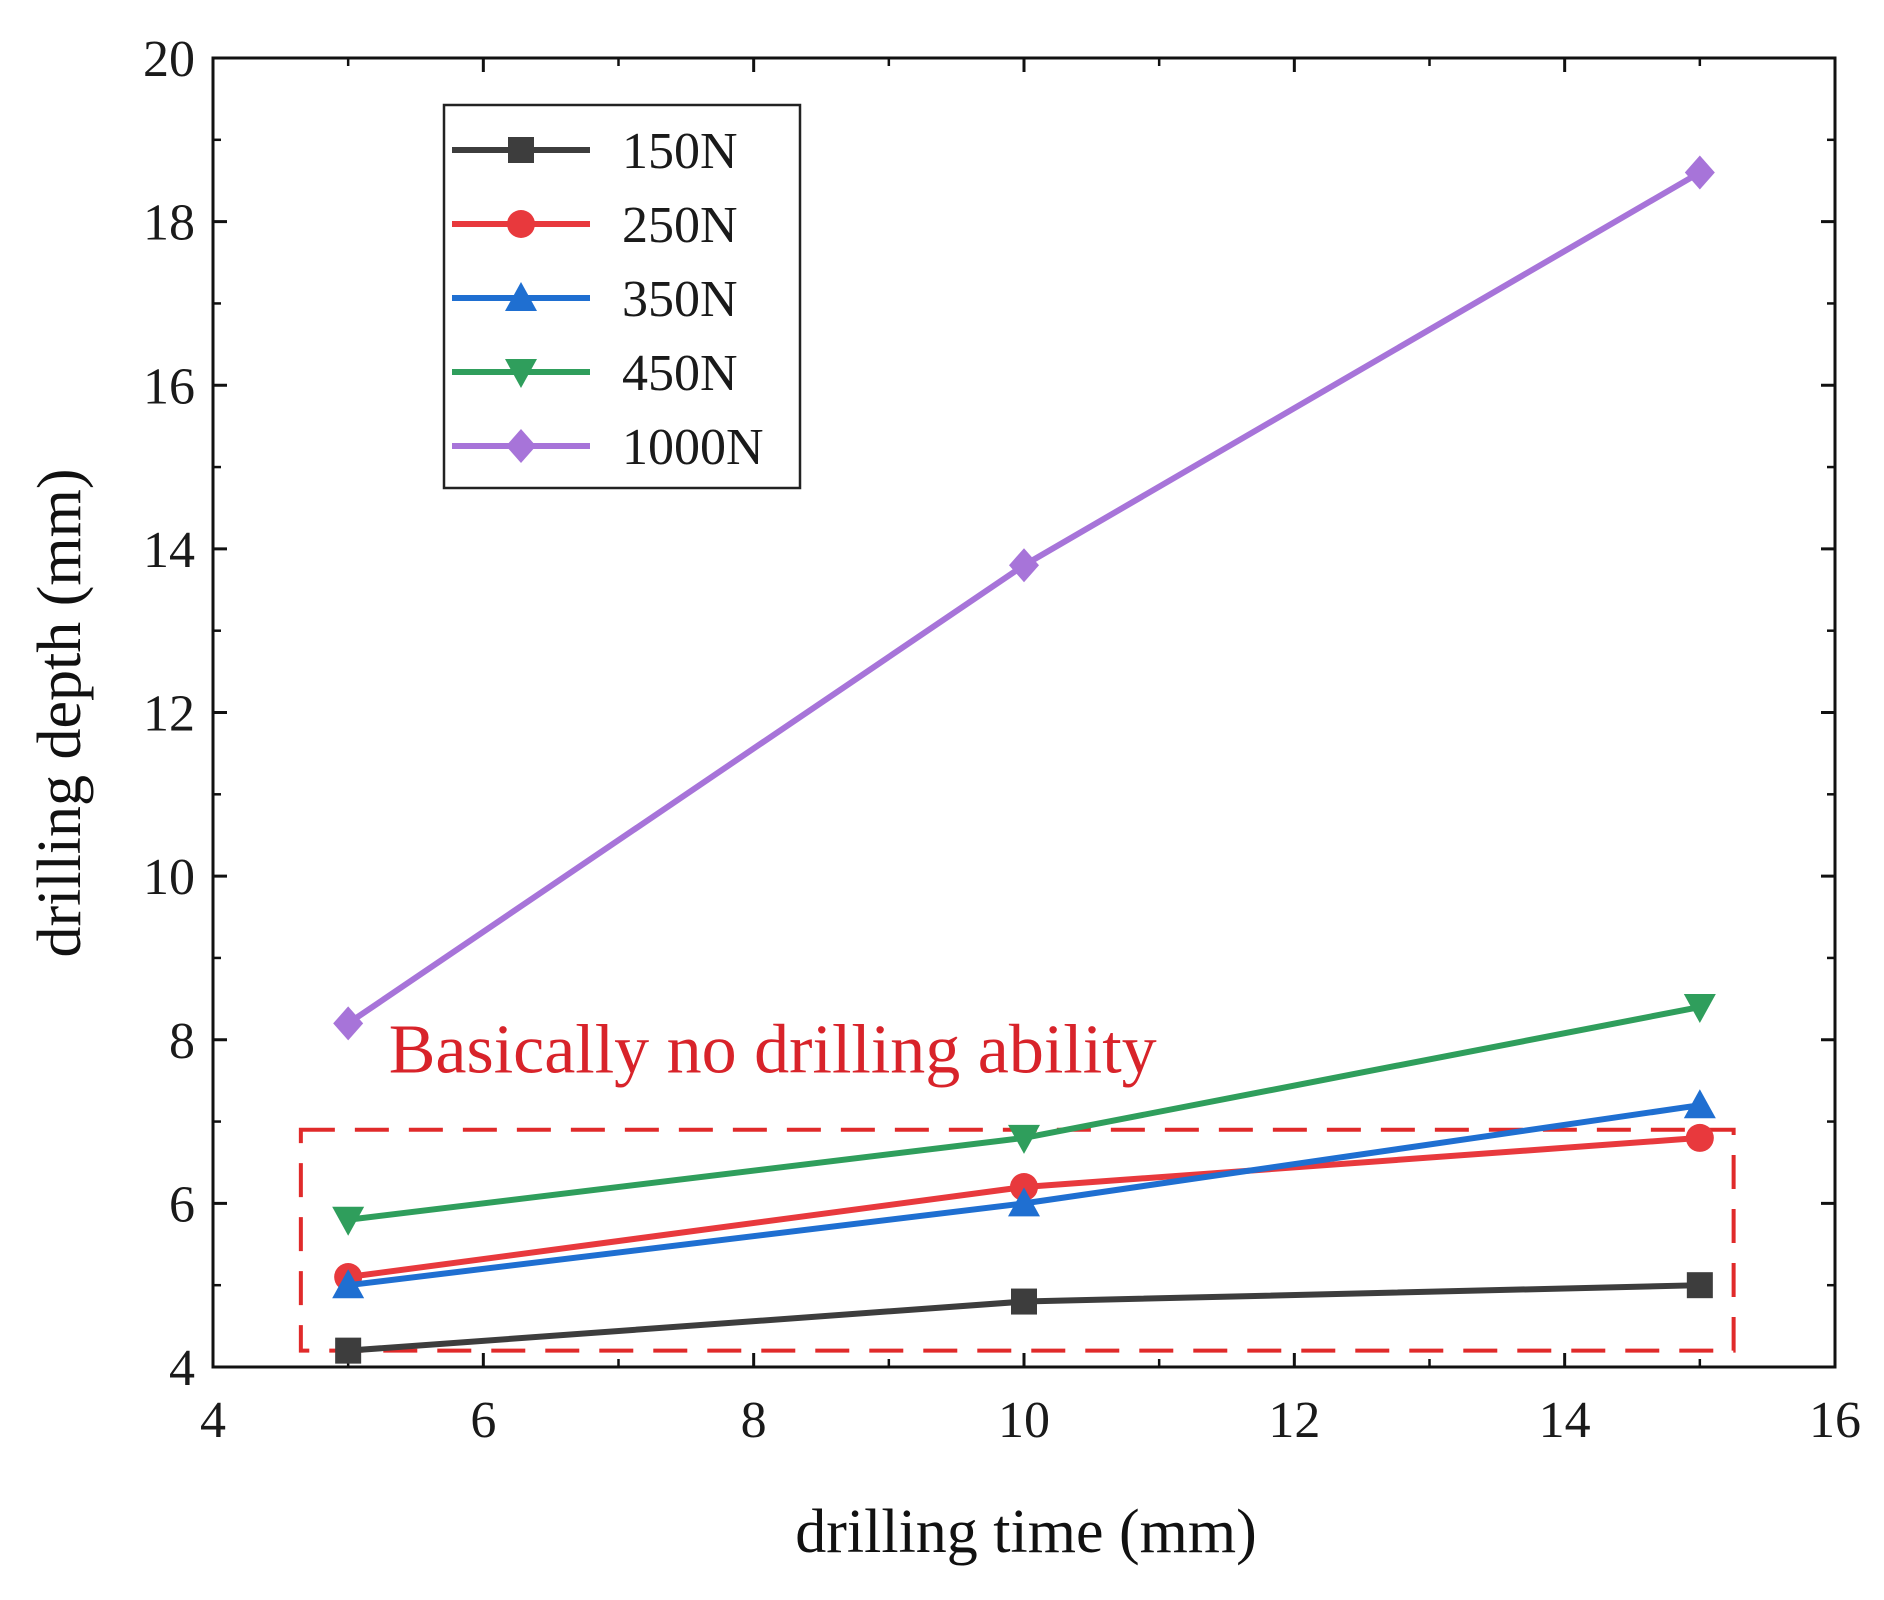 This screenshot has height=1600, width=1884. What do you see at coordinates (680, 225) in the screenshot?
I see `legend-label-250n: 250N` at bounding box center [680, 225].